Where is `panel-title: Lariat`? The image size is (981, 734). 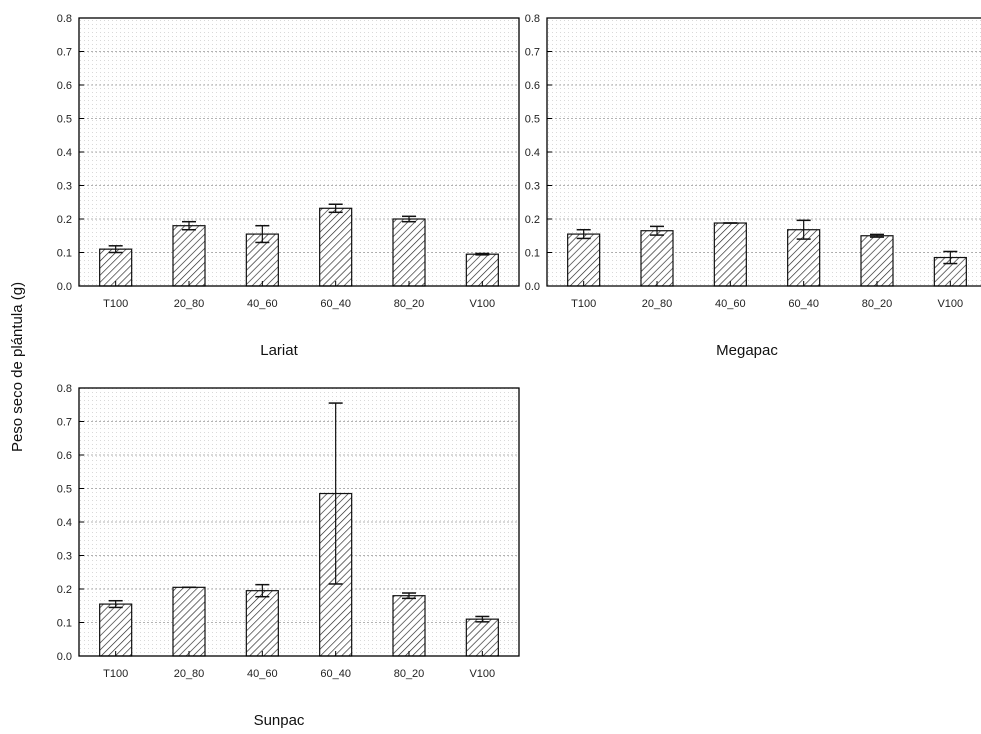 panel-title: Lariat is located at coordinates (279, 350).